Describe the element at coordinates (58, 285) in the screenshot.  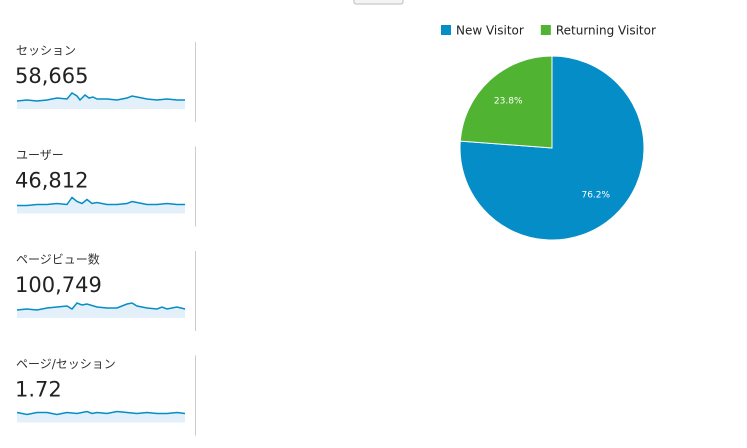
I see `metric-value: 100,749` at that location.